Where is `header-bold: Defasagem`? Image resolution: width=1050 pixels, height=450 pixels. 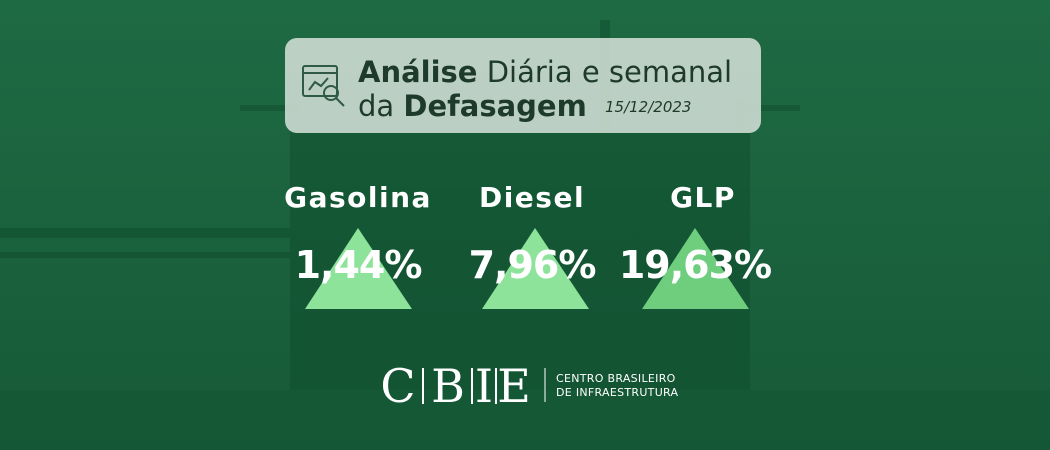 header-bold: Defasagem is located at coordinates (494, 106).